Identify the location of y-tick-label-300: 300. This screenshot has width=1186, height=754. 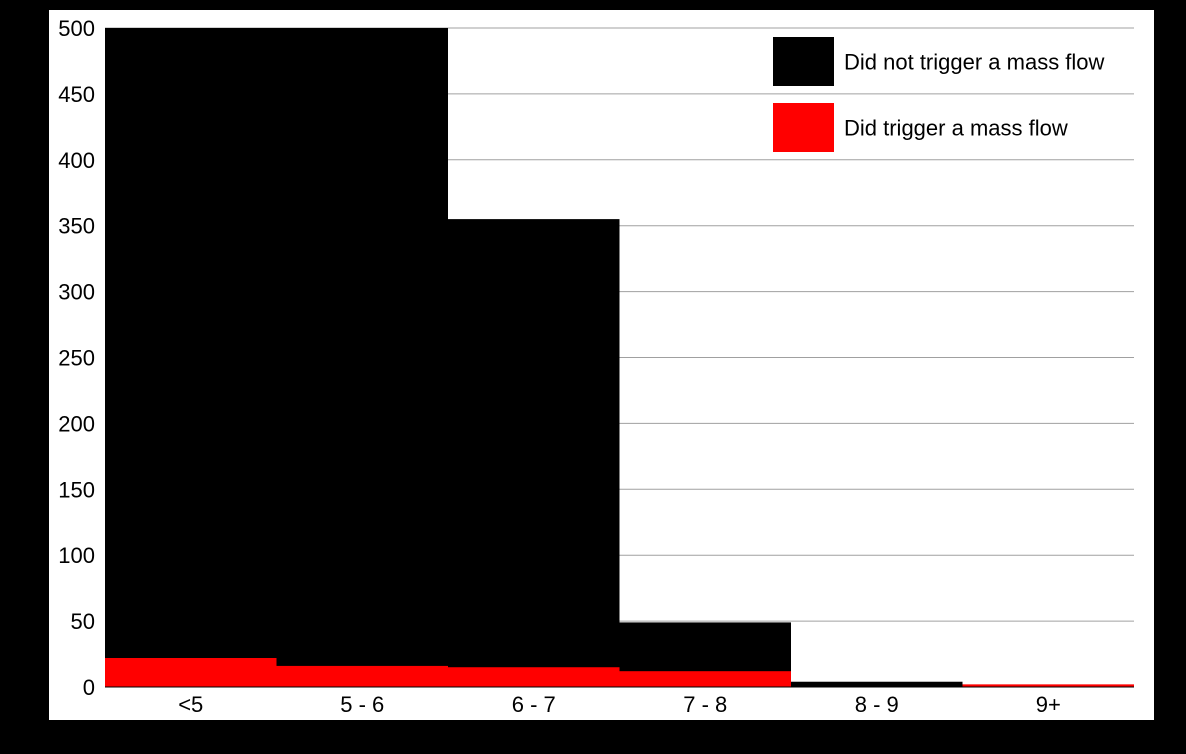
(76, 292).